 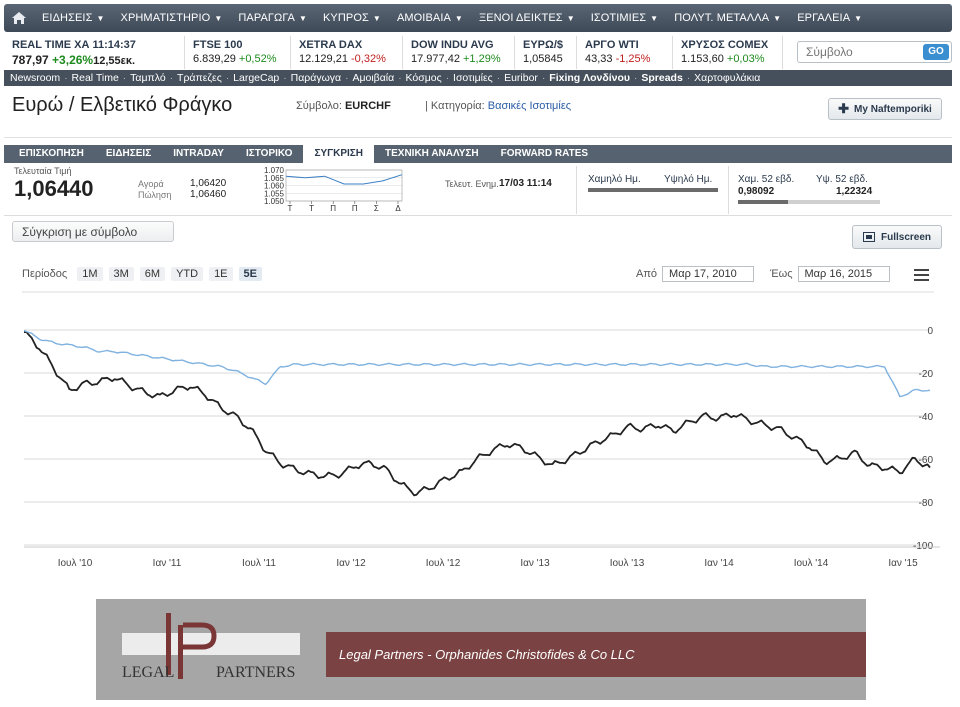 I want to click on x-tick-label: Ιουλ '12, so click(x=443, y=563).